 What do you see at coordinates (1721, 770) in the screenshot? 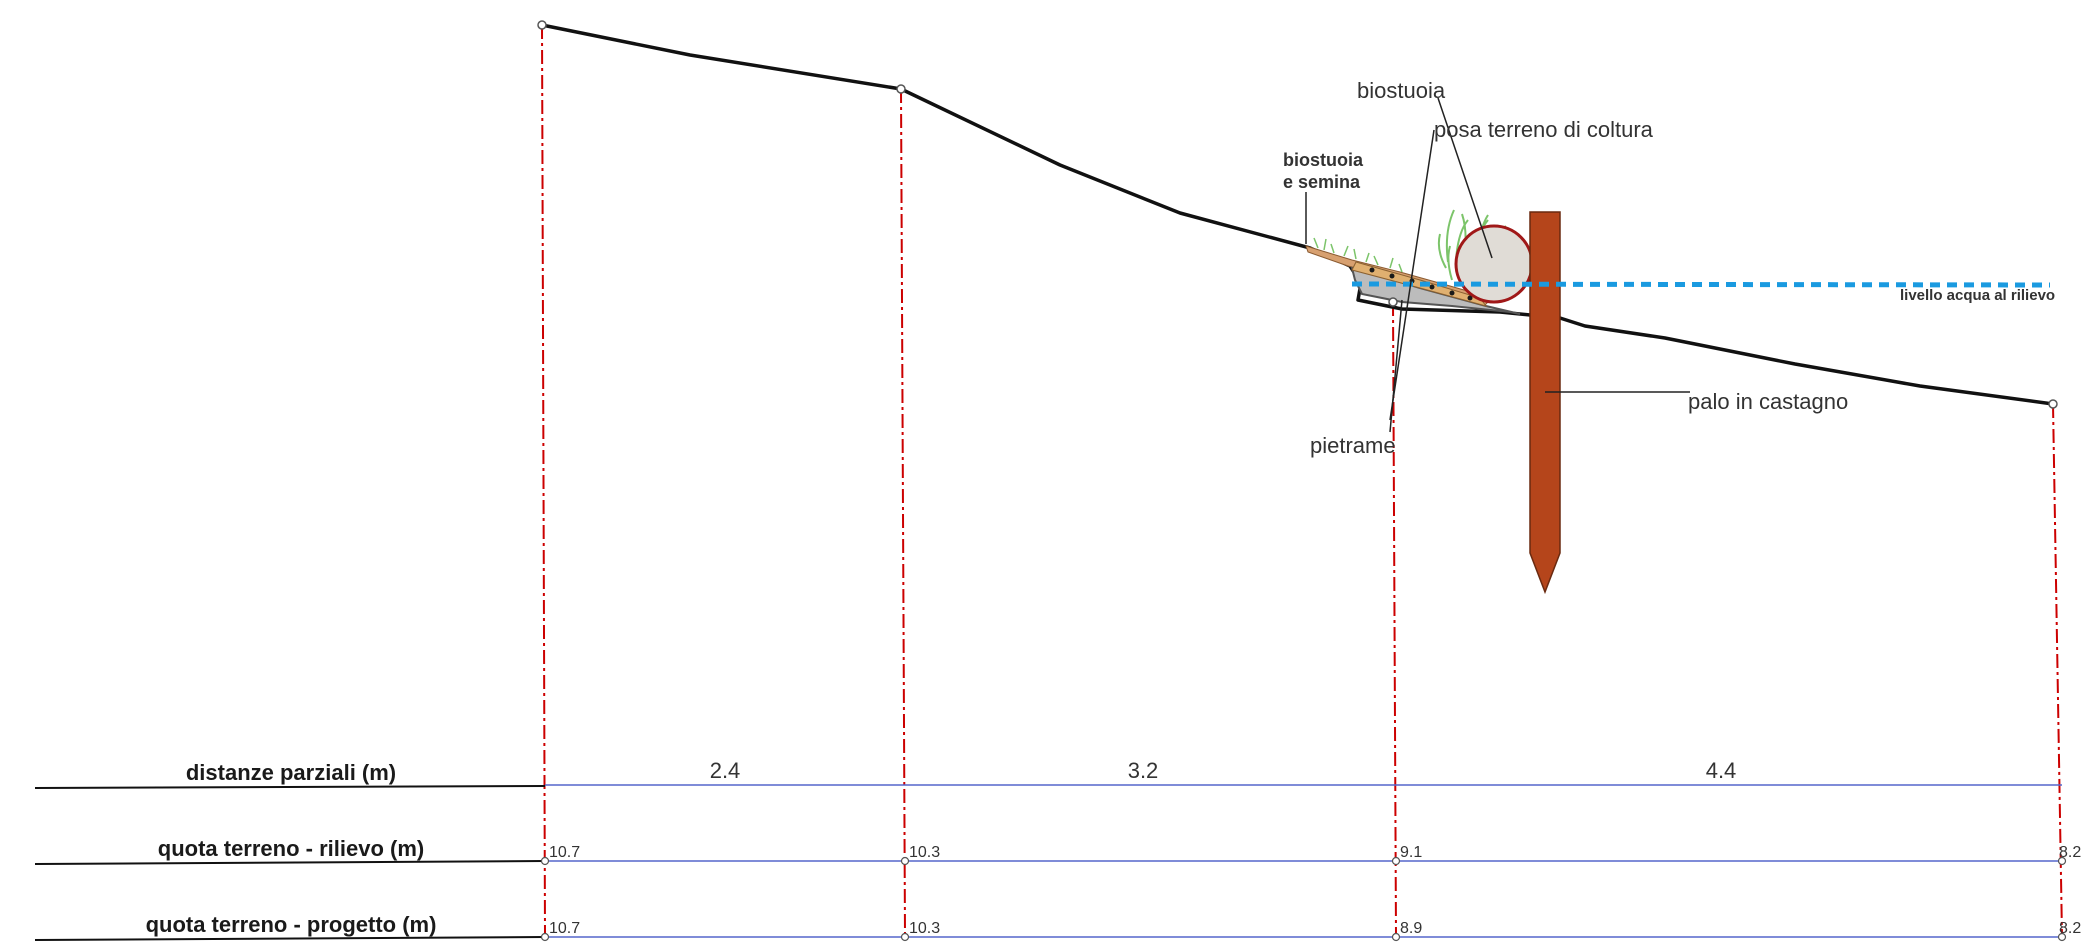
I see `distance-value: 4.4` at bounding box center [1721, 770].